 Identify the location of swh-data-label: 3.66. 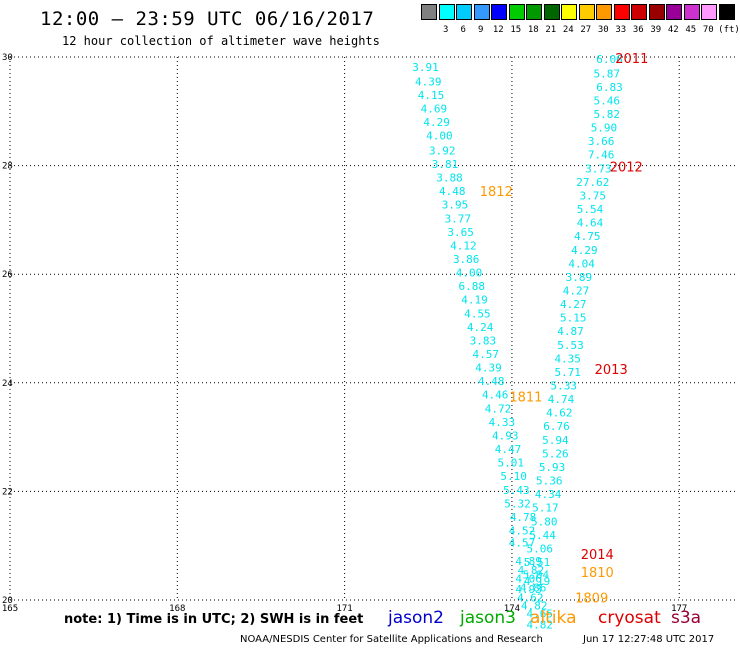
(601, 141).